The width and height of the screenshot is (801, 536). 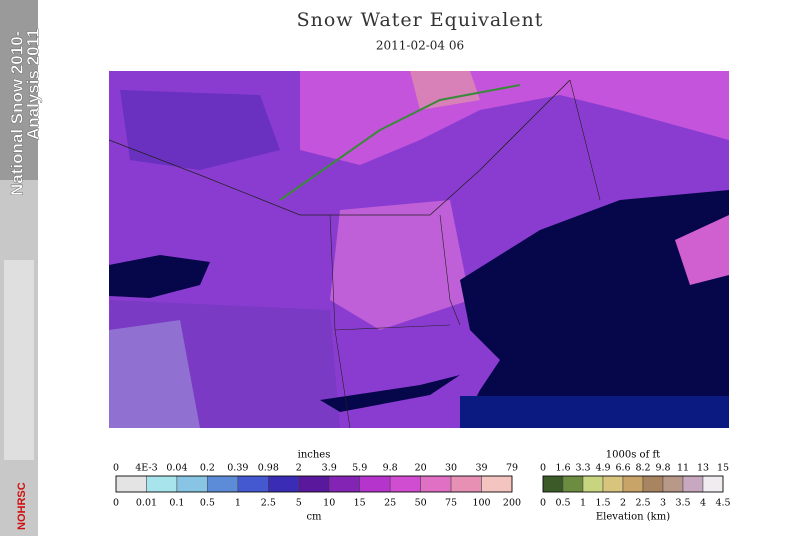 What do you see at coordinates (359, 468) in the screenshot?
I see `legend-tick-label: 5.9` at bounding box center [359, 468].